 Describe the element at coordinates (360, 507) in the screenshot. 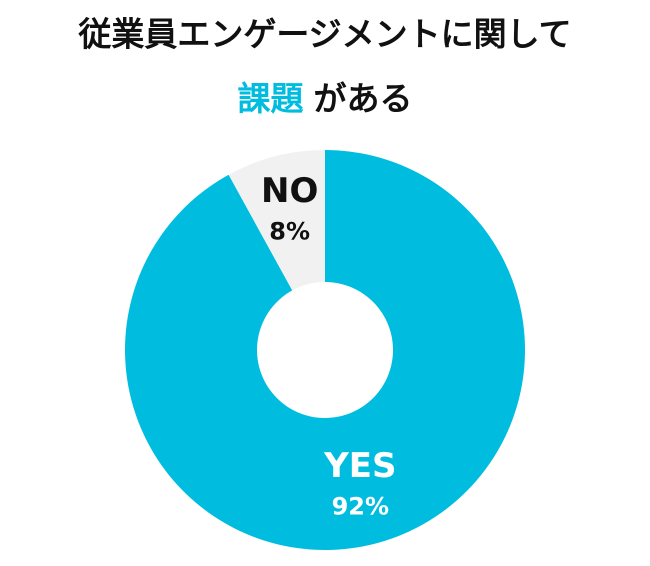

I see `value-label: 92%` at that location.